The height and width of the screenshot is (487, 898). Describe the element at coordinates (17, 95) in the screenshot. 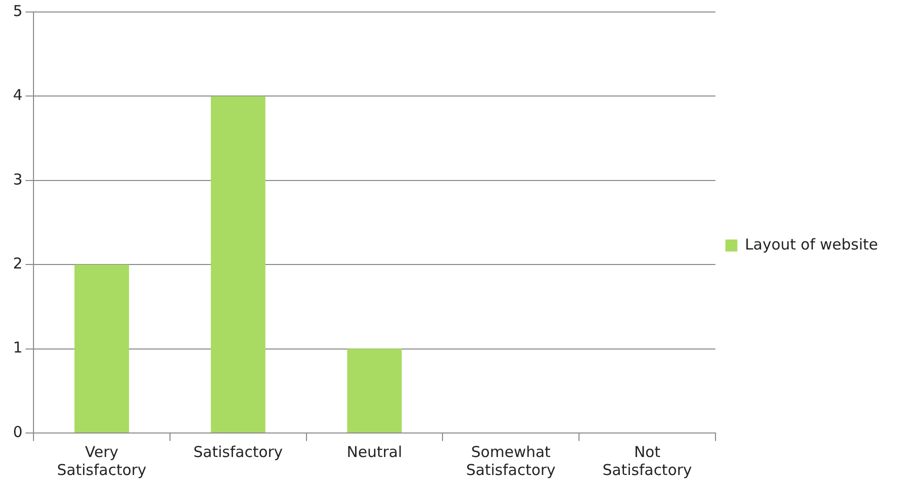

I see `y-tick-label: 4` at that location.